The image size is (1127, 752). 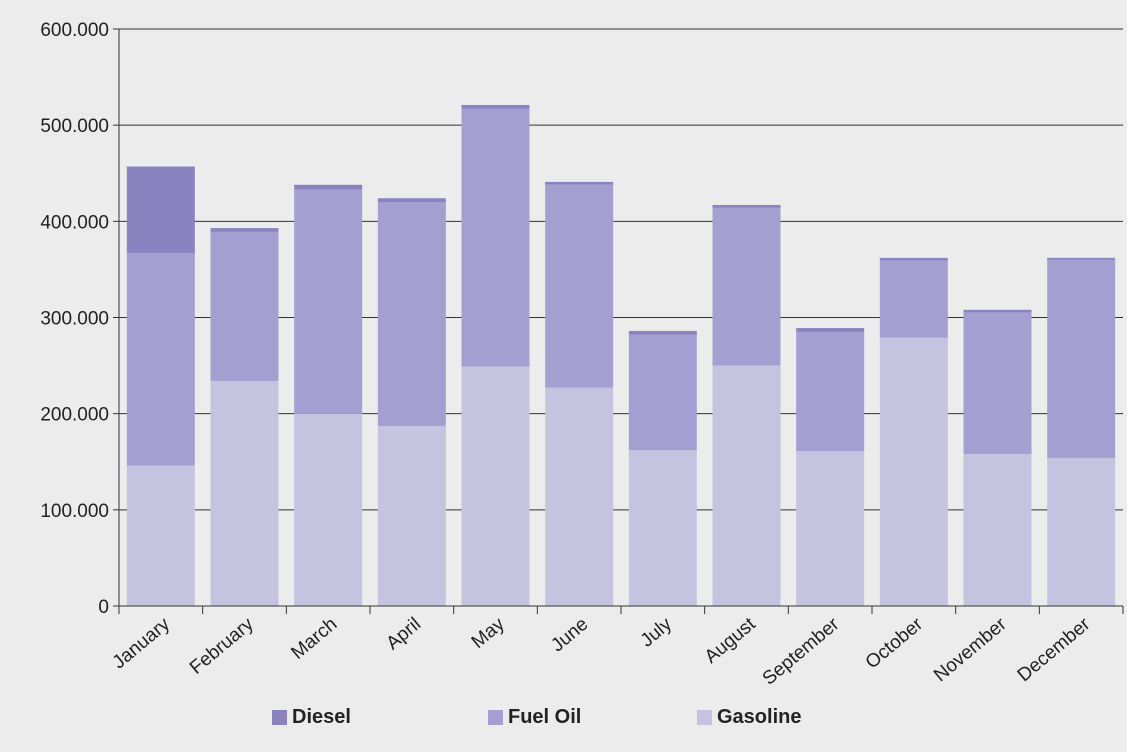 I want to click on bar-diesel-november, so click(x=997, y=311).